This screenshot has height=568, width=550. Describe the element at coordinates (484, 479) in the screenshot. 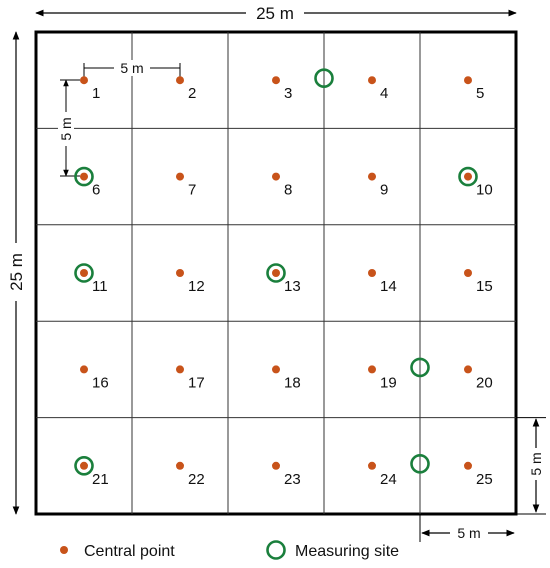

I see `cell-number-25: 25` at that location.